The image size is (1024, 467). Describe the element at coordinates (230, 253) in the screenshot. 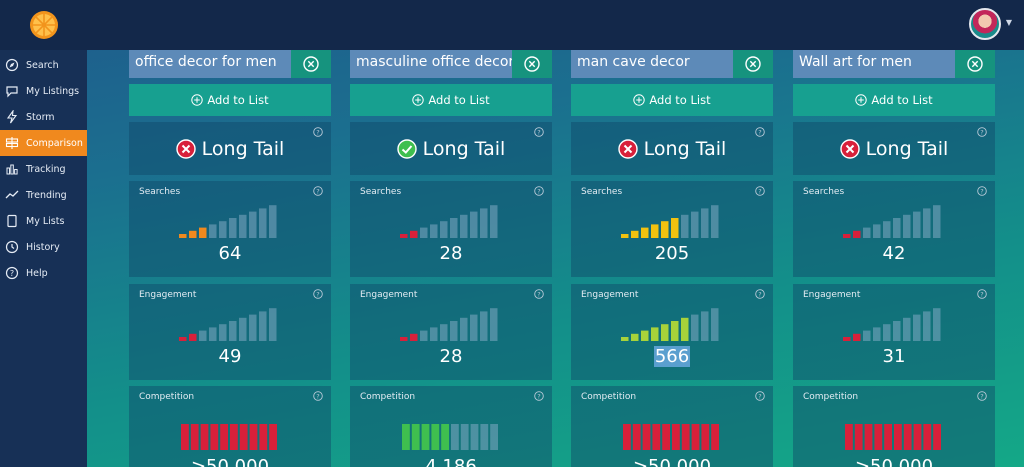

I see `searches-value: 64` at that location.